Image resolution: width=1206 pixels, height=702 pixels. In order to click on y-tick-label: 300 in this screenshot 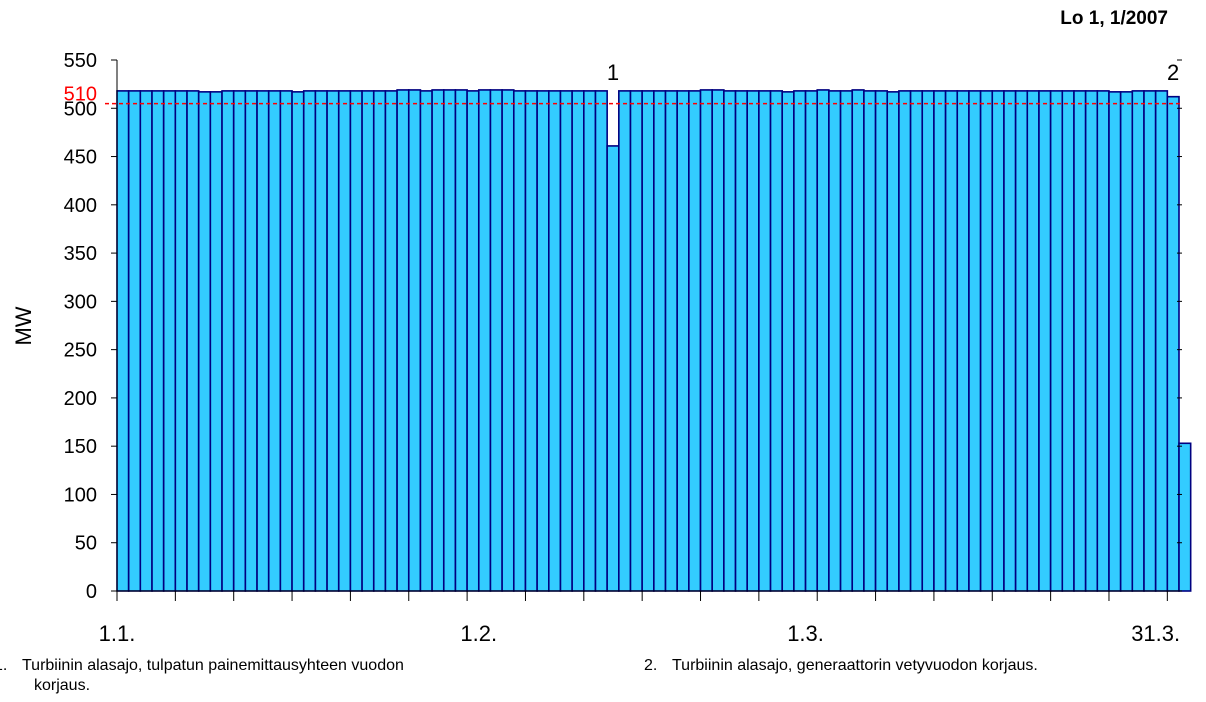, I will do `click(80, 302)`.